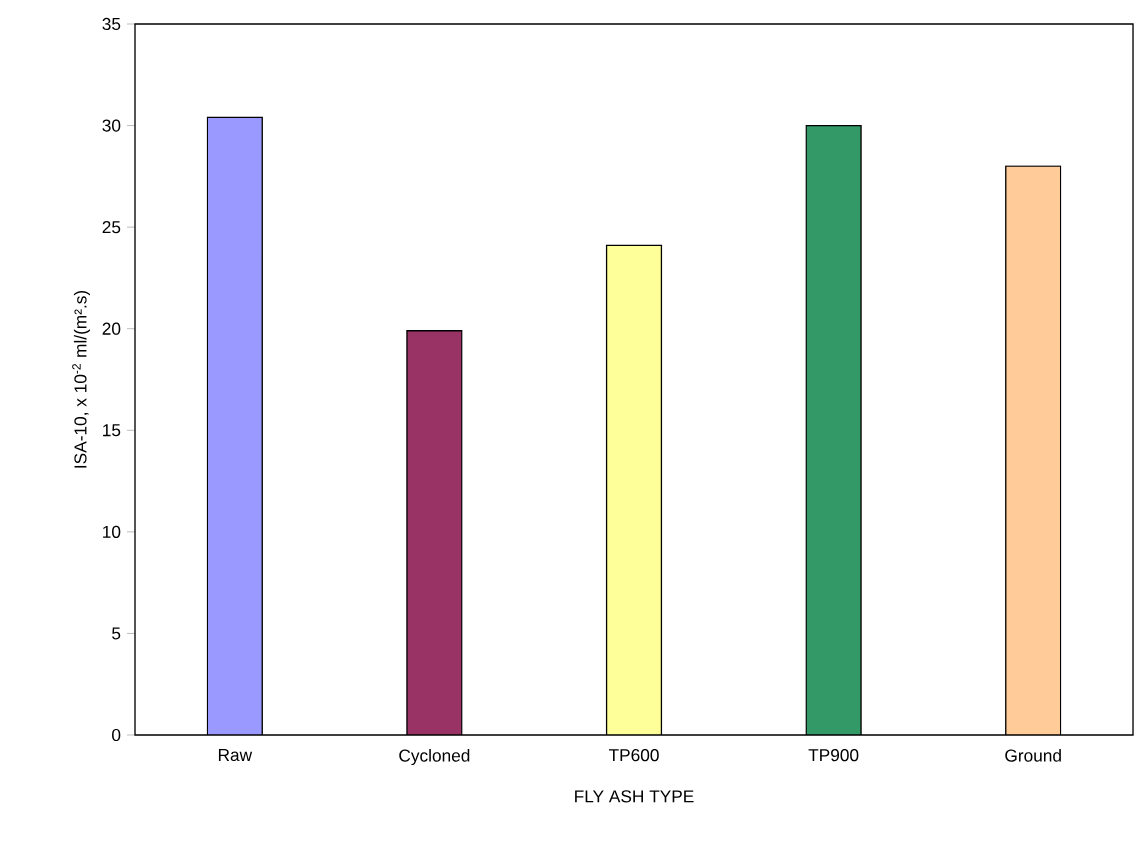 This screenshot has height=842, width=1135. I want to click on y-tick-label: 30, so click(111, 125).